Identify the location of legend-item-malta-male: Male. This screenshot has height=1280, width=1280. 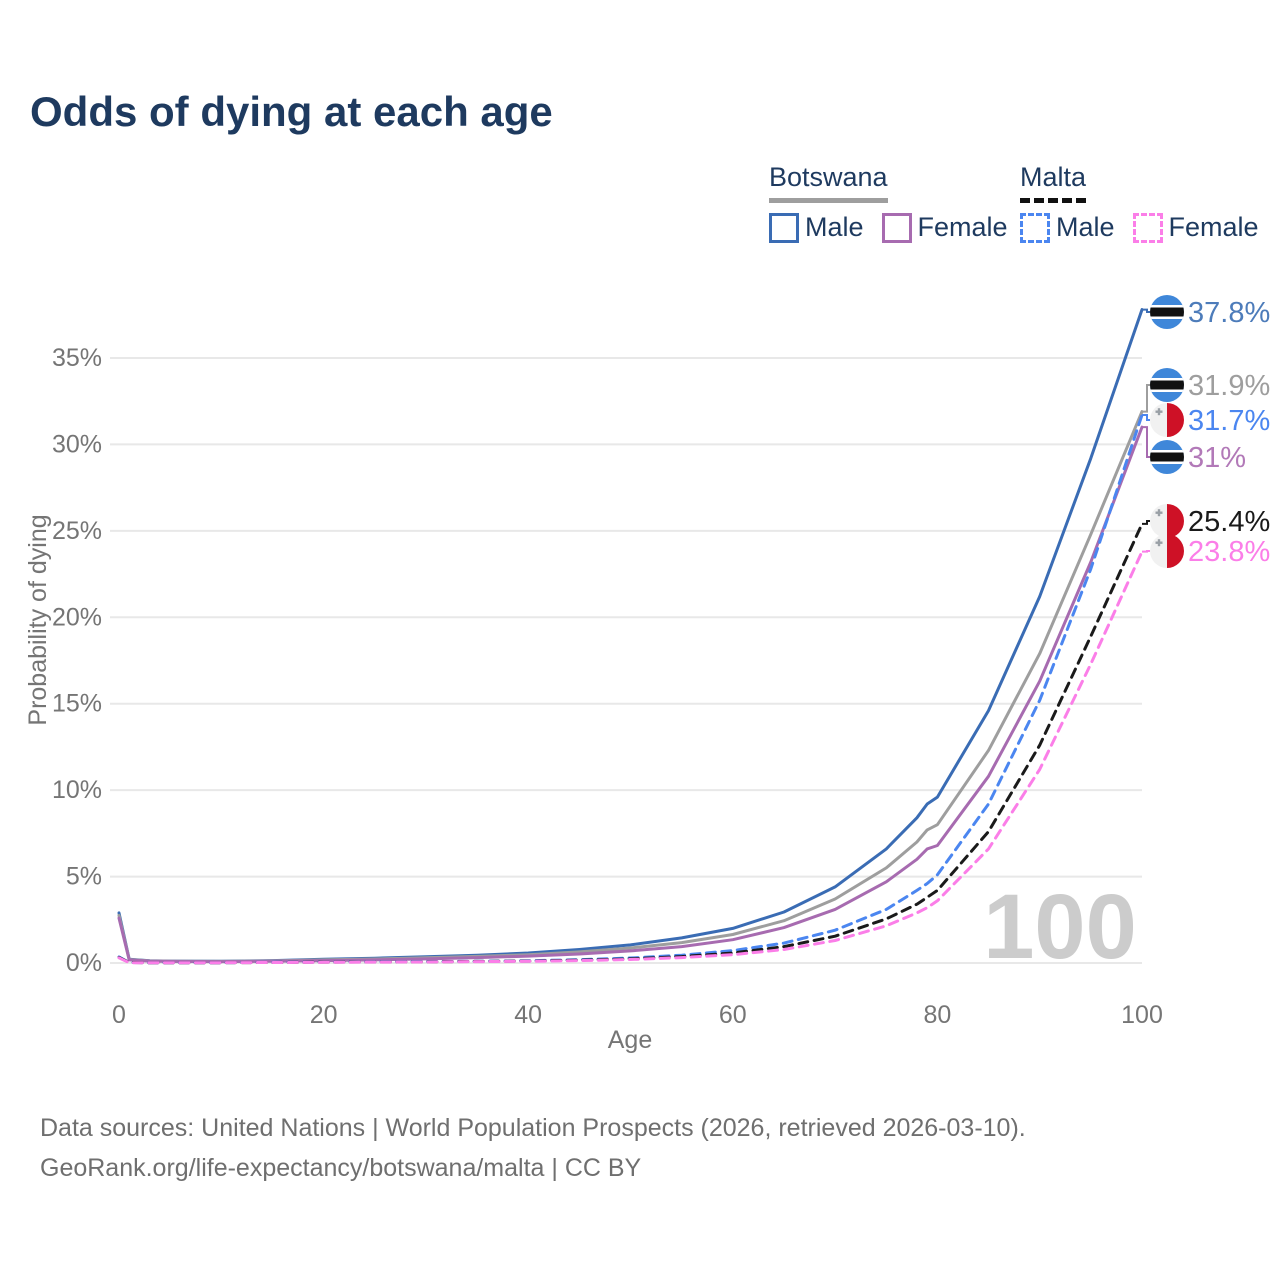
(1067, 227).